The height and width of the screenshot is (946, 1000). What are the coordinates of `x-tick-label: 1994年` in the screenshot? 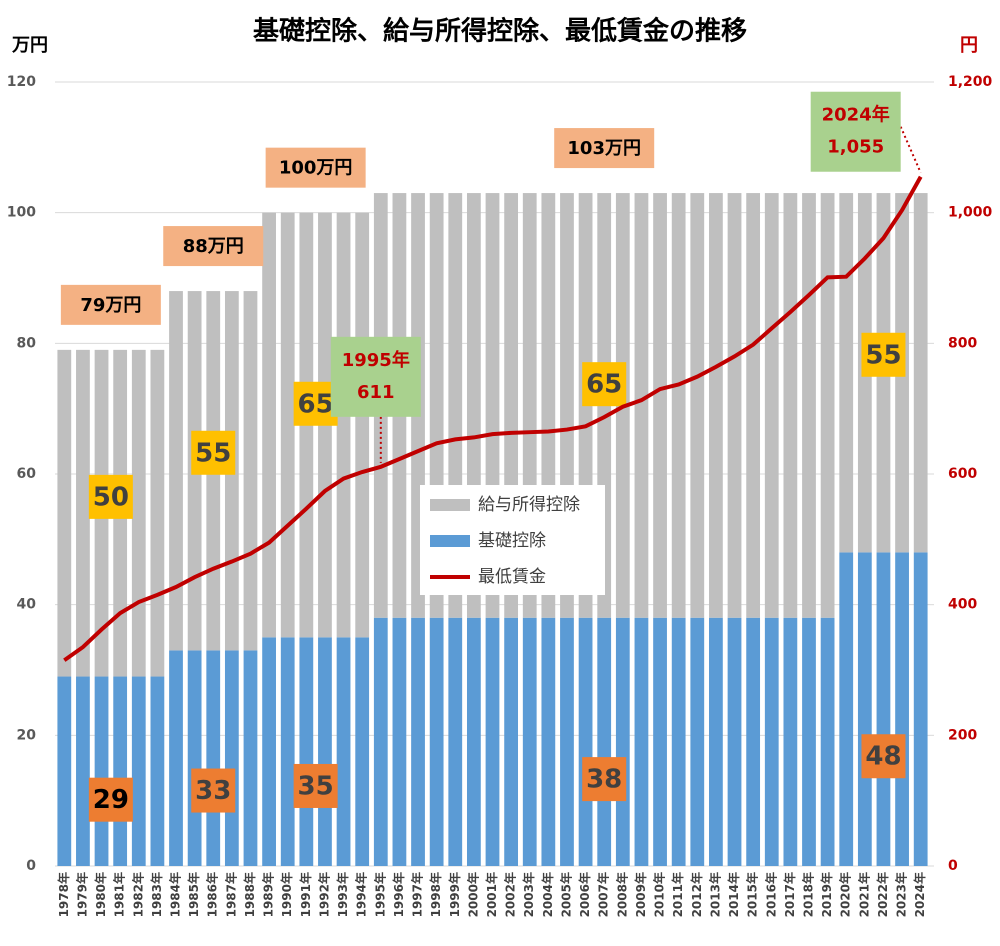 It's located at (361, 894).